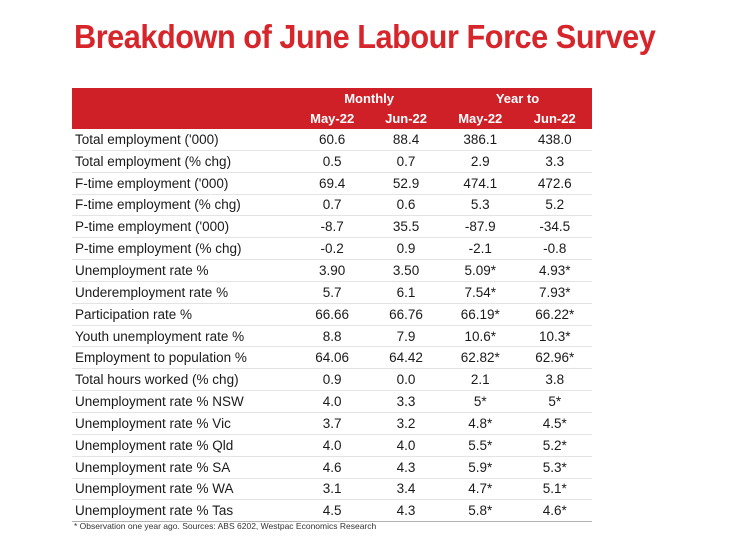 The height and width of the screenshot is (555, 740). I want to click on table-cell: 60.6, so click(332, 140).